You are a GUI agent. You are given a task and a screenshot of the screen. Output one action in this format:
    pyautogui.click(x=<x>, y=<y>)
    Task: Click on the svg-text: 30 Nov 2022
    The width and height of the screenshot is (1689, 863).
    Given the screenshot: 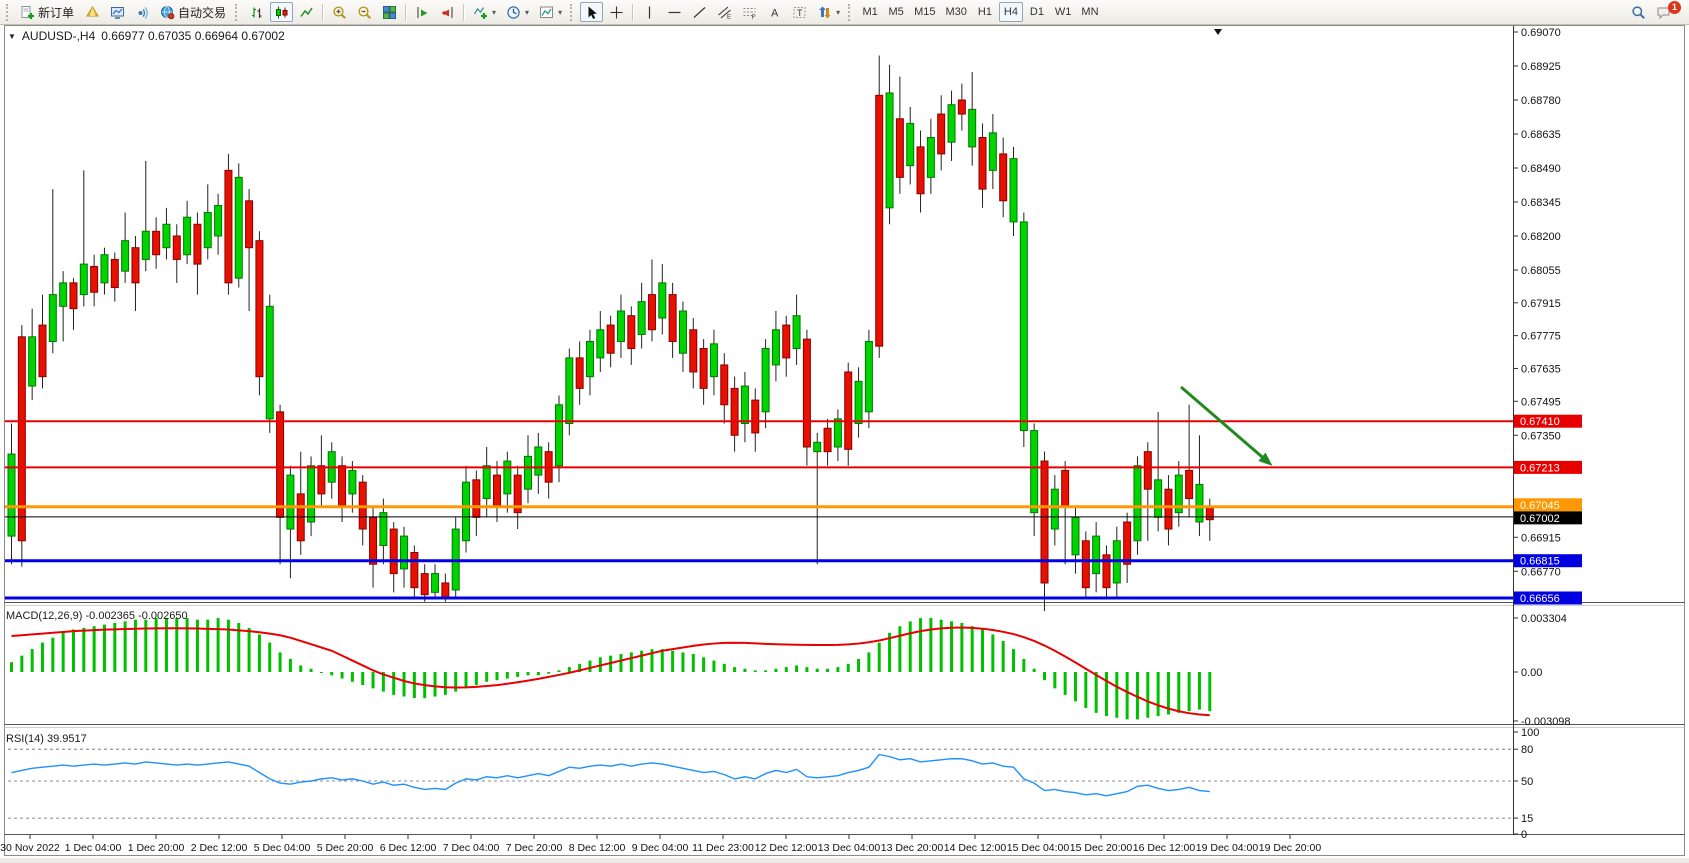 What is the action you would take?
    pyautogui.click(x=30, y=848)
    